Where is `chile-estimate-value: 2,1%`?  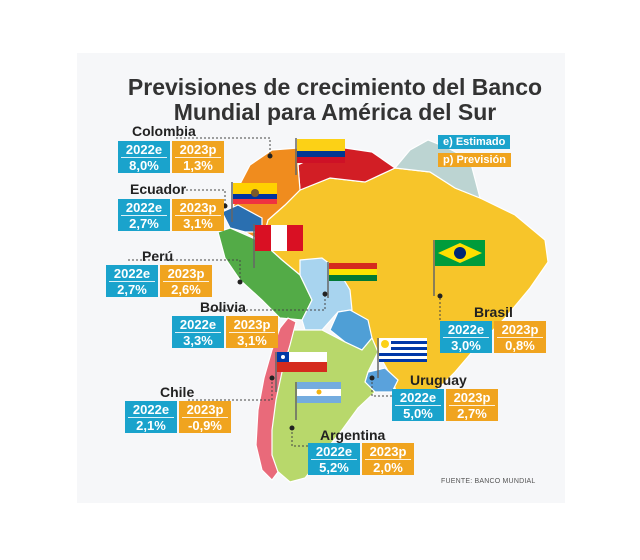
chile-estimate-value: 2,1% is located at coordinates (151, 425).